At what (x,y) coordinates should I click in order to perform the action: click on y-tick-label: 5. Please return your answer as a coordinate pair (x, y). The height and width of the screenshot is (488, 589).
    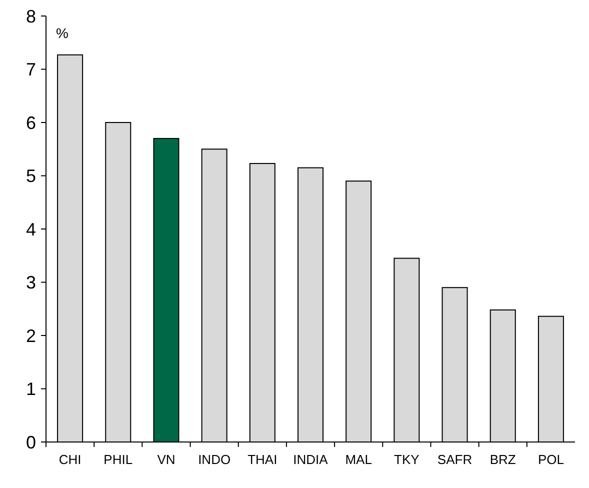
    Looking at the image, I should click on (31, 176).